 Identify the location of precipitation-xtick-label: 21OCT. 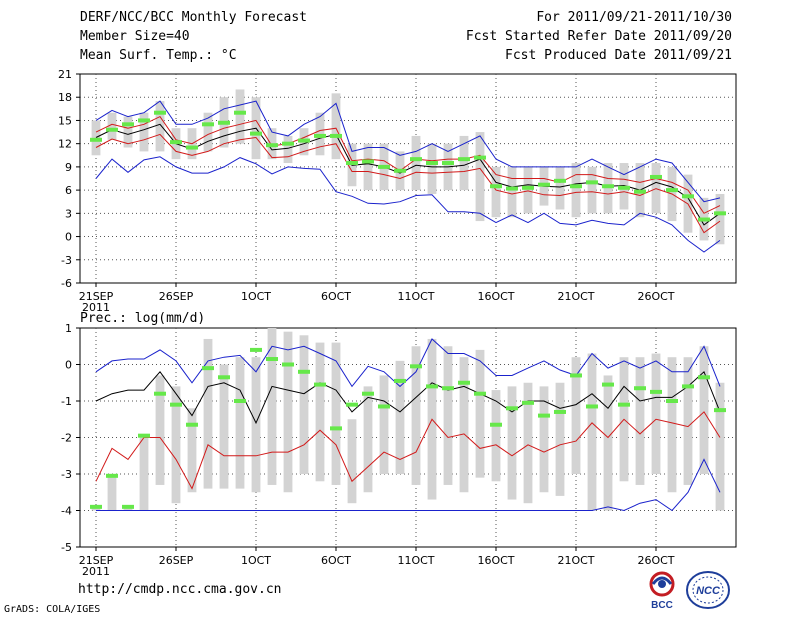
(575, 560).